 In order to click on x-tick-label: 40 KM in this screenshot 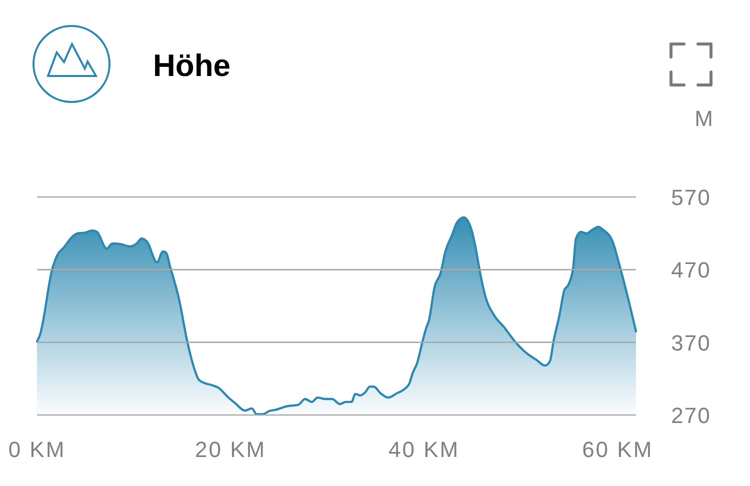, I will do `click(424, 449)`.